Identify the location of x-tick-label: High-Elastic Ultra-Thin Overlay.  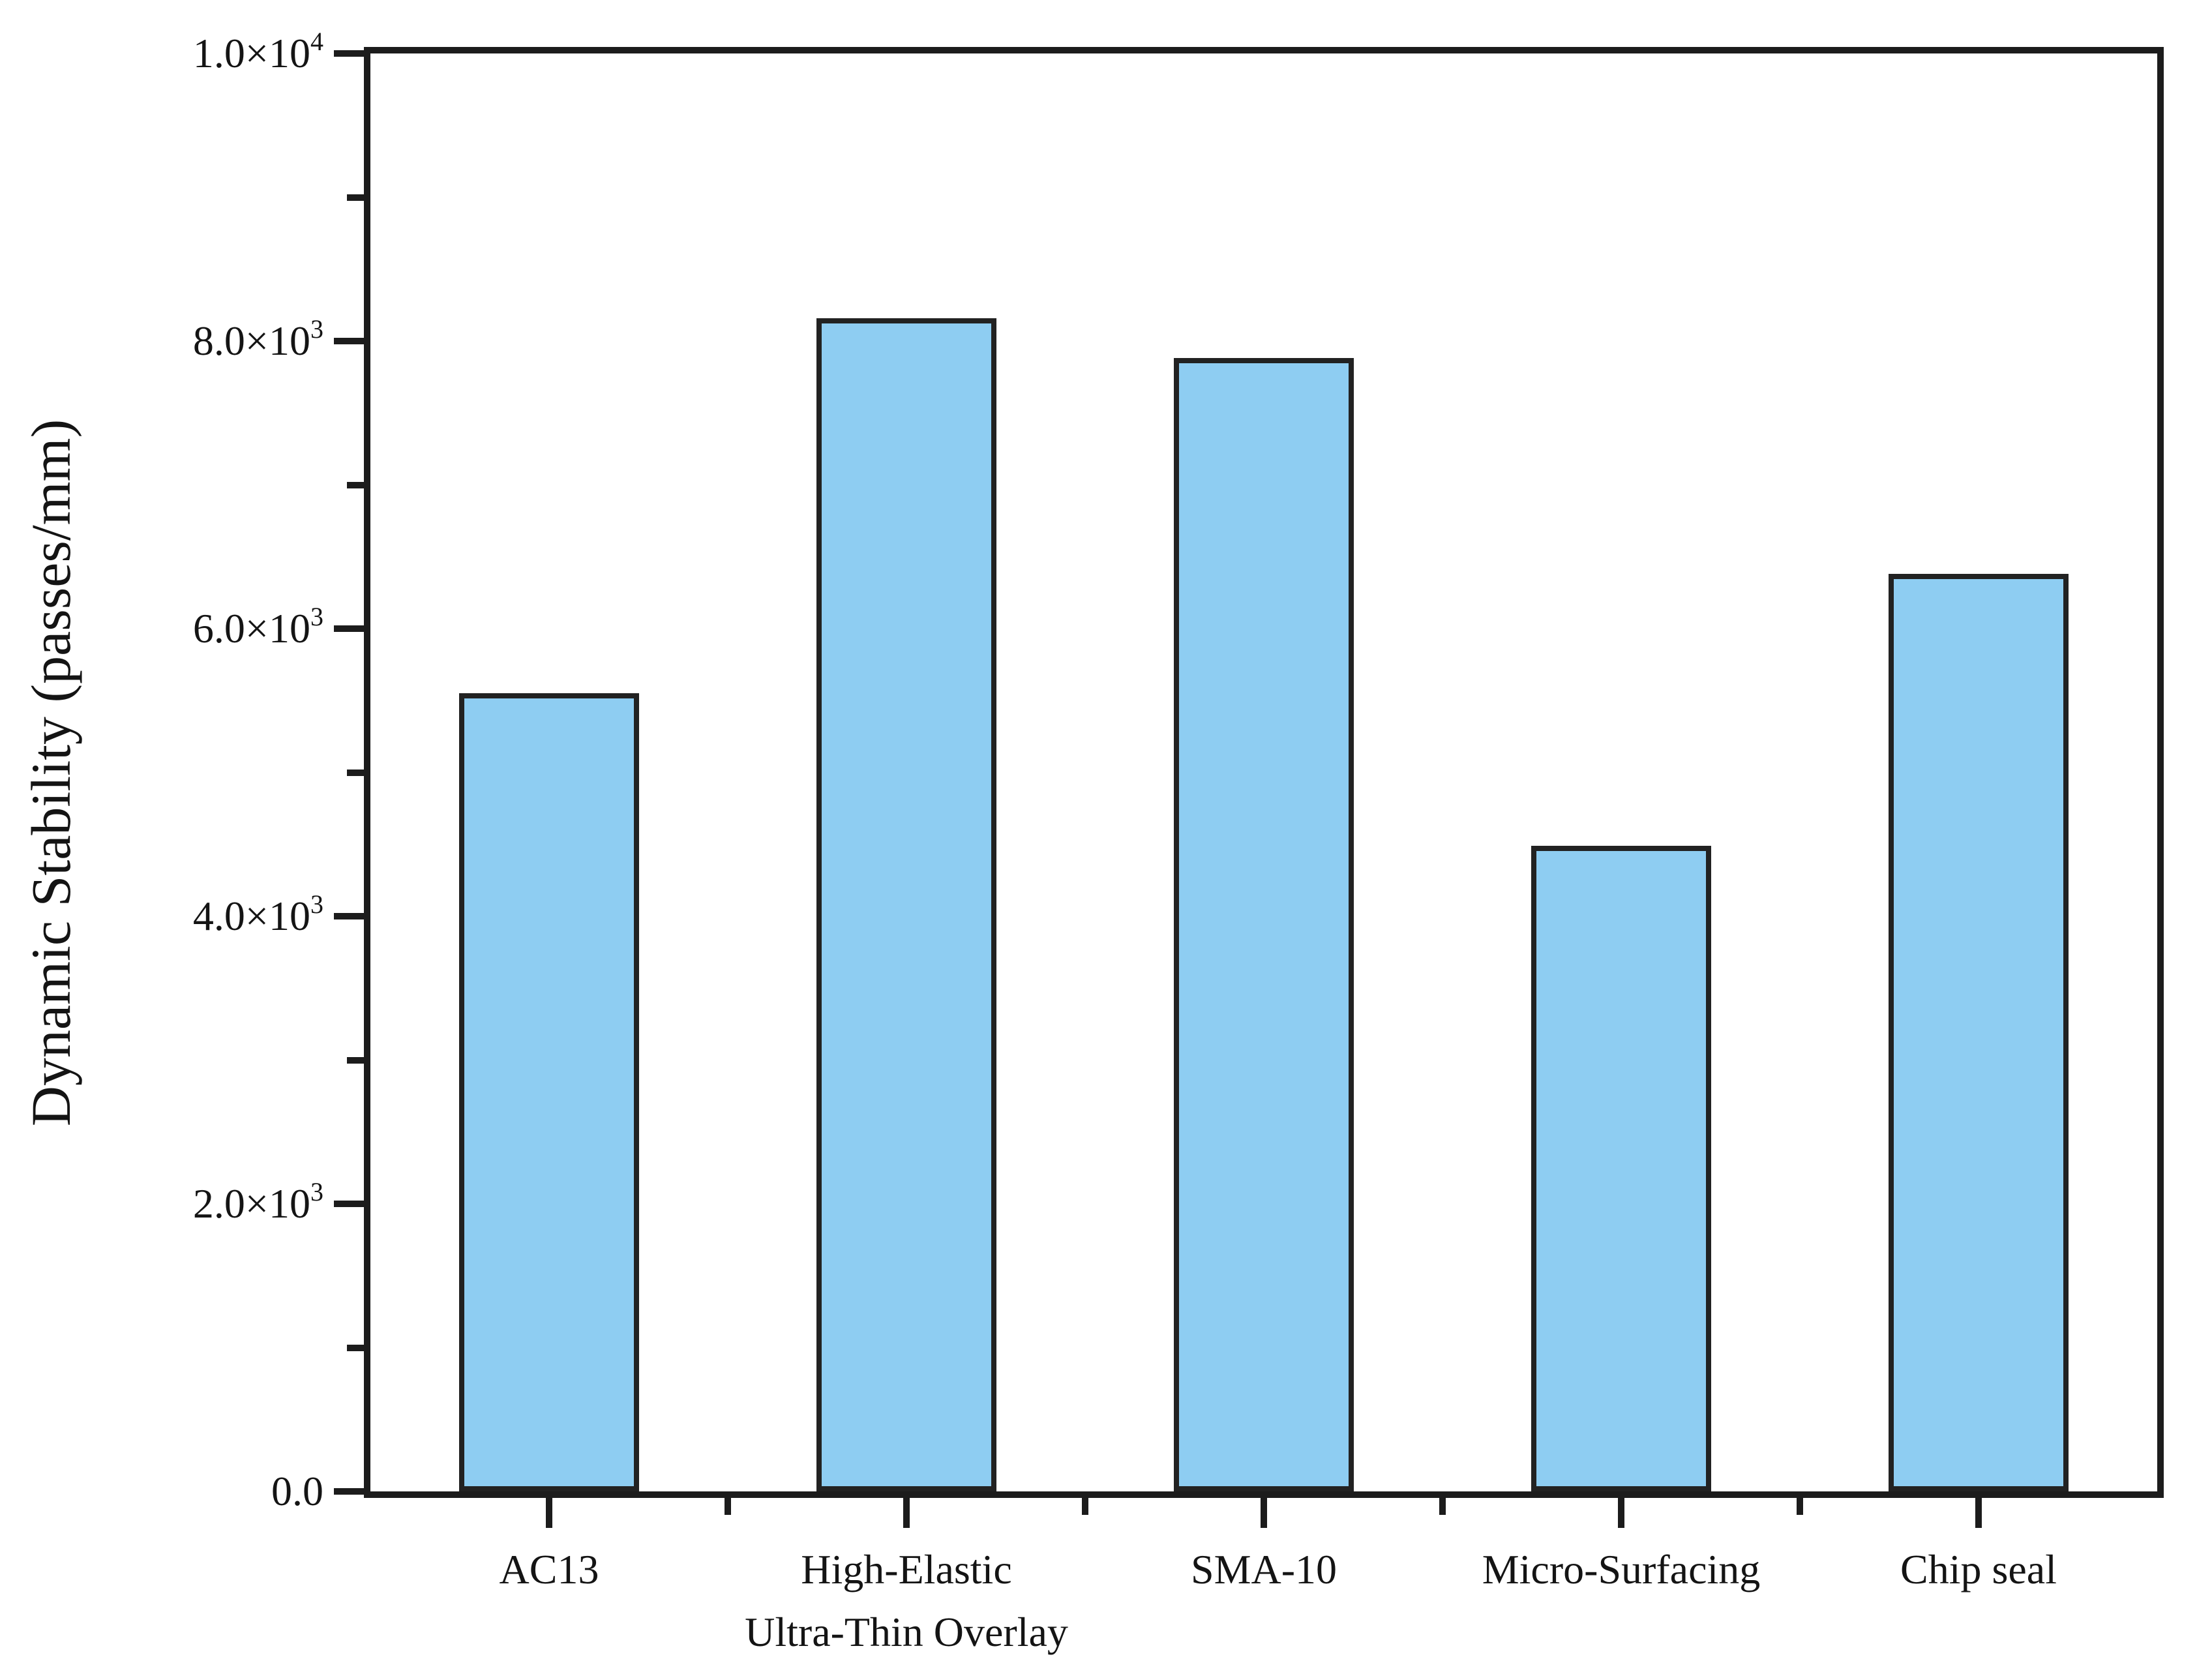
(907, 1600).